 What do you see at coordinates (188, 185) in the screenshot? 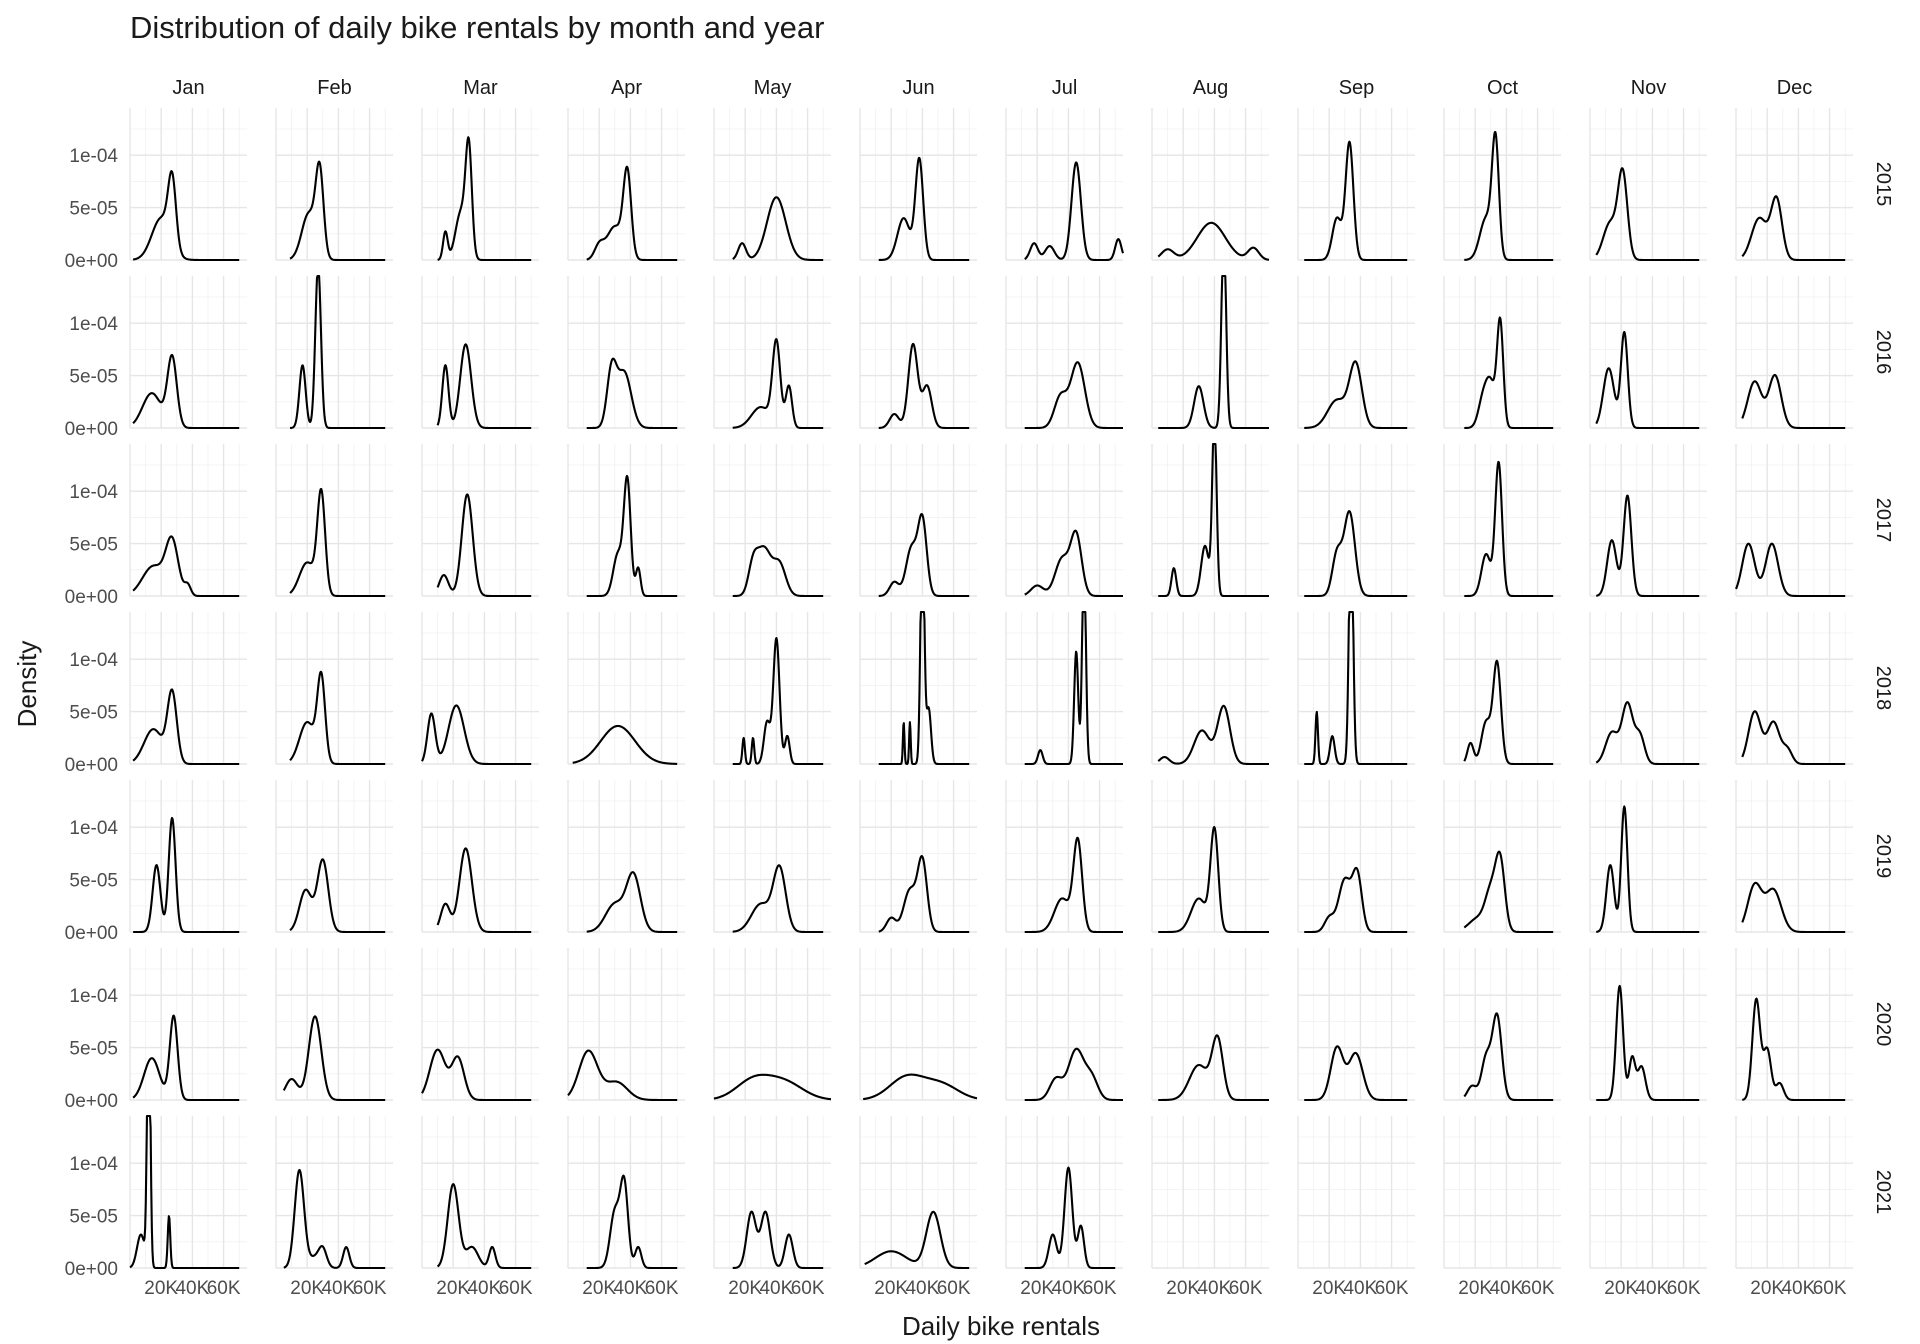
I see `panel-2015-Jan` at bounding box center [188, 185].